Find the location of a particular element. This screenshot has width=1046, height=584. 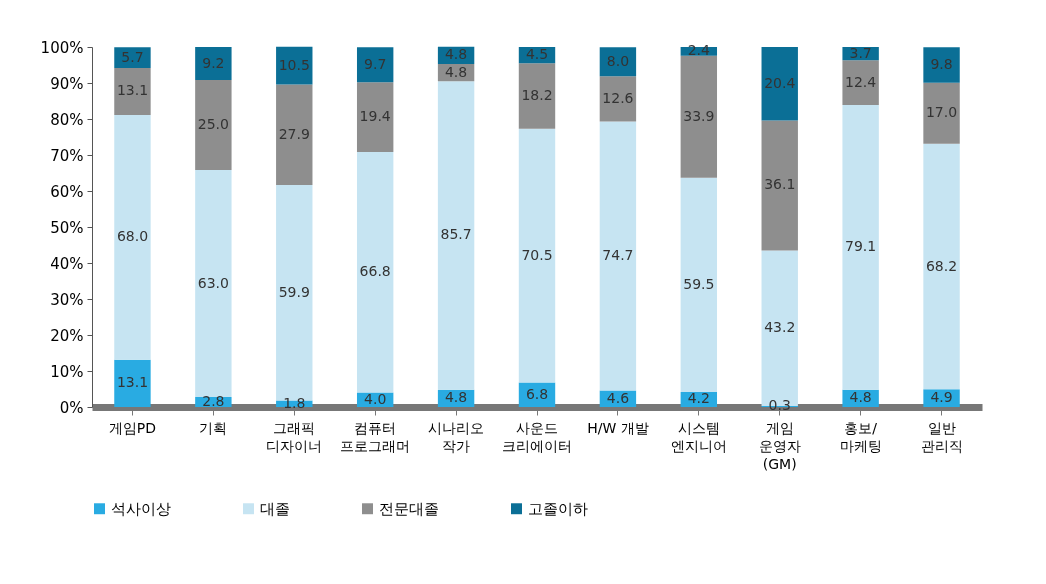

data-label: 25.0 is located at coordinates (213, 124).